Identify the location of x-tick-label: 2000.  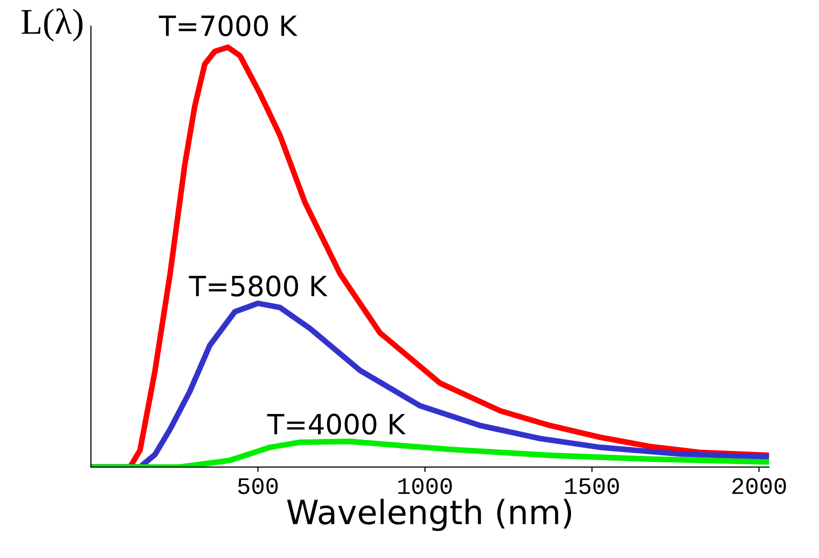
(759, 486).